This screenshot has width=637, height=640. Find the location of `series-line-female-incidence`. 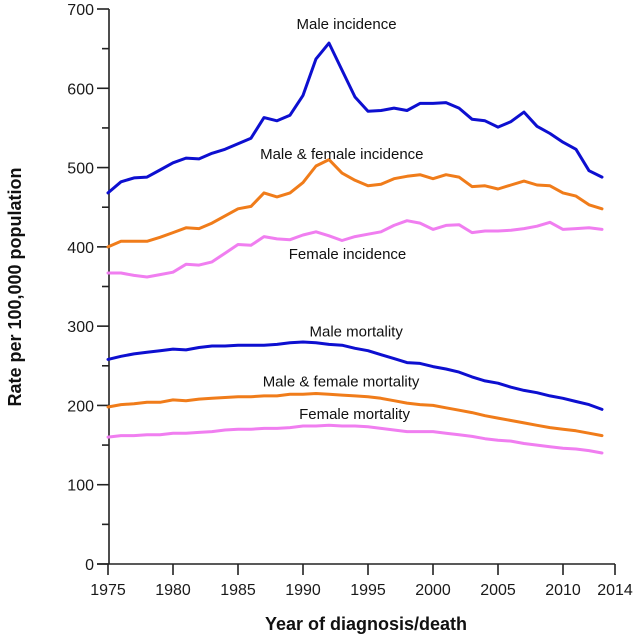

series-line-female-incidence is located at coordinates (355, 249).